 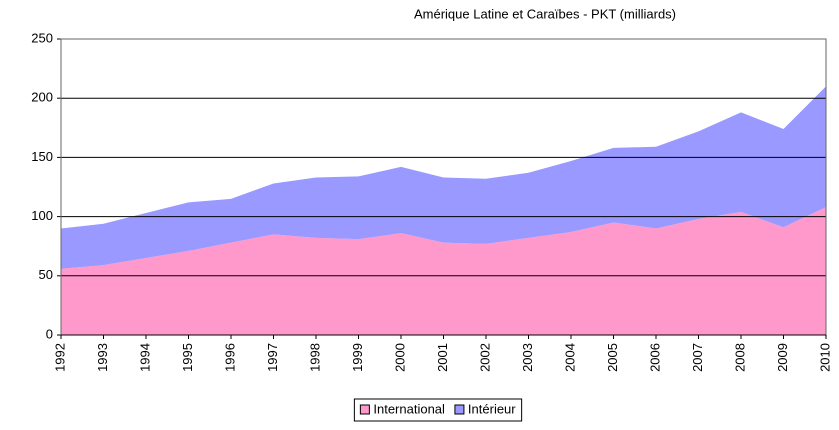 I want to click on x-tick-label: 2001, so click(x=442, y=357).